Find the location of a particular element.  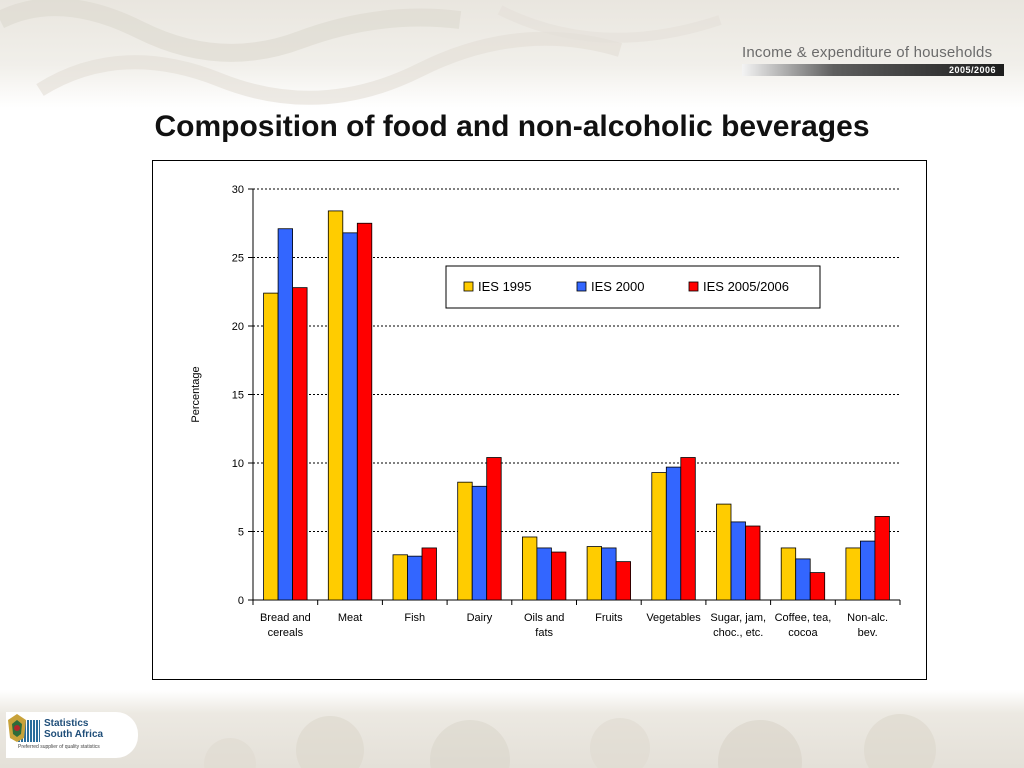

coat-of-arms-icon is located at coordinates (17, 728).